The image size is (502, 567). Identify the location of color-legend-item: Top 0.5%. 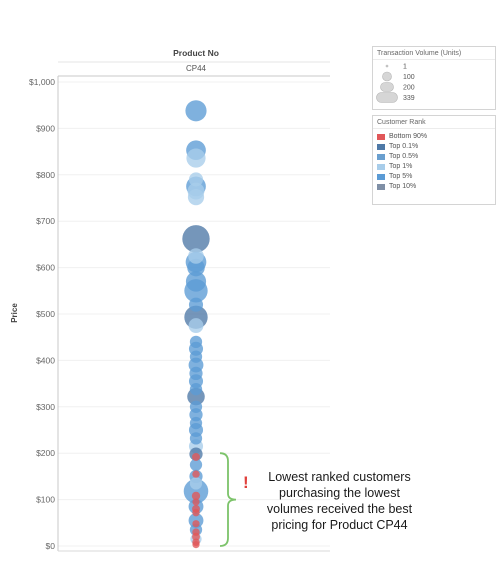
(434, 157).